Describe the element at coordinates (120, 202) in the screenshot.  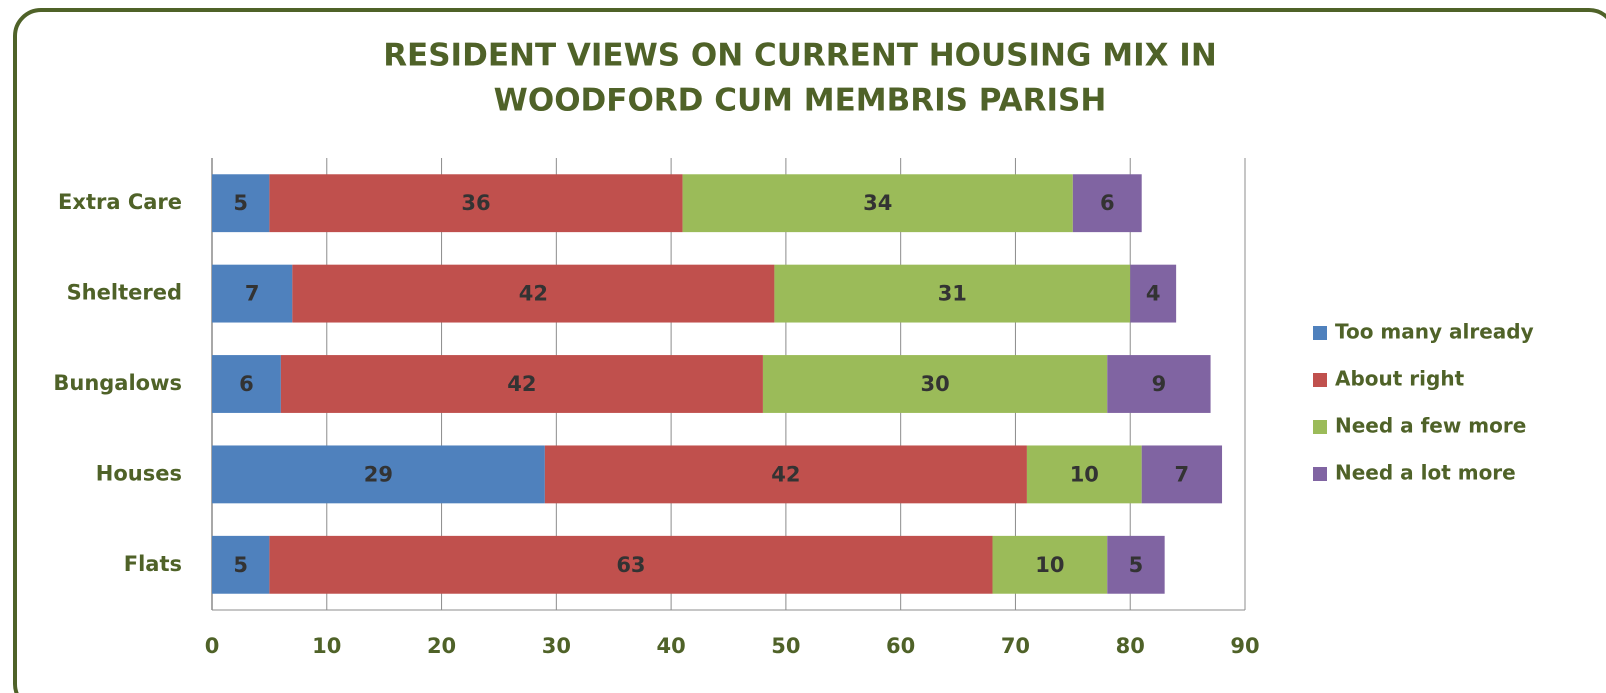
I see `y-tick-label: Extra Care` at that location.